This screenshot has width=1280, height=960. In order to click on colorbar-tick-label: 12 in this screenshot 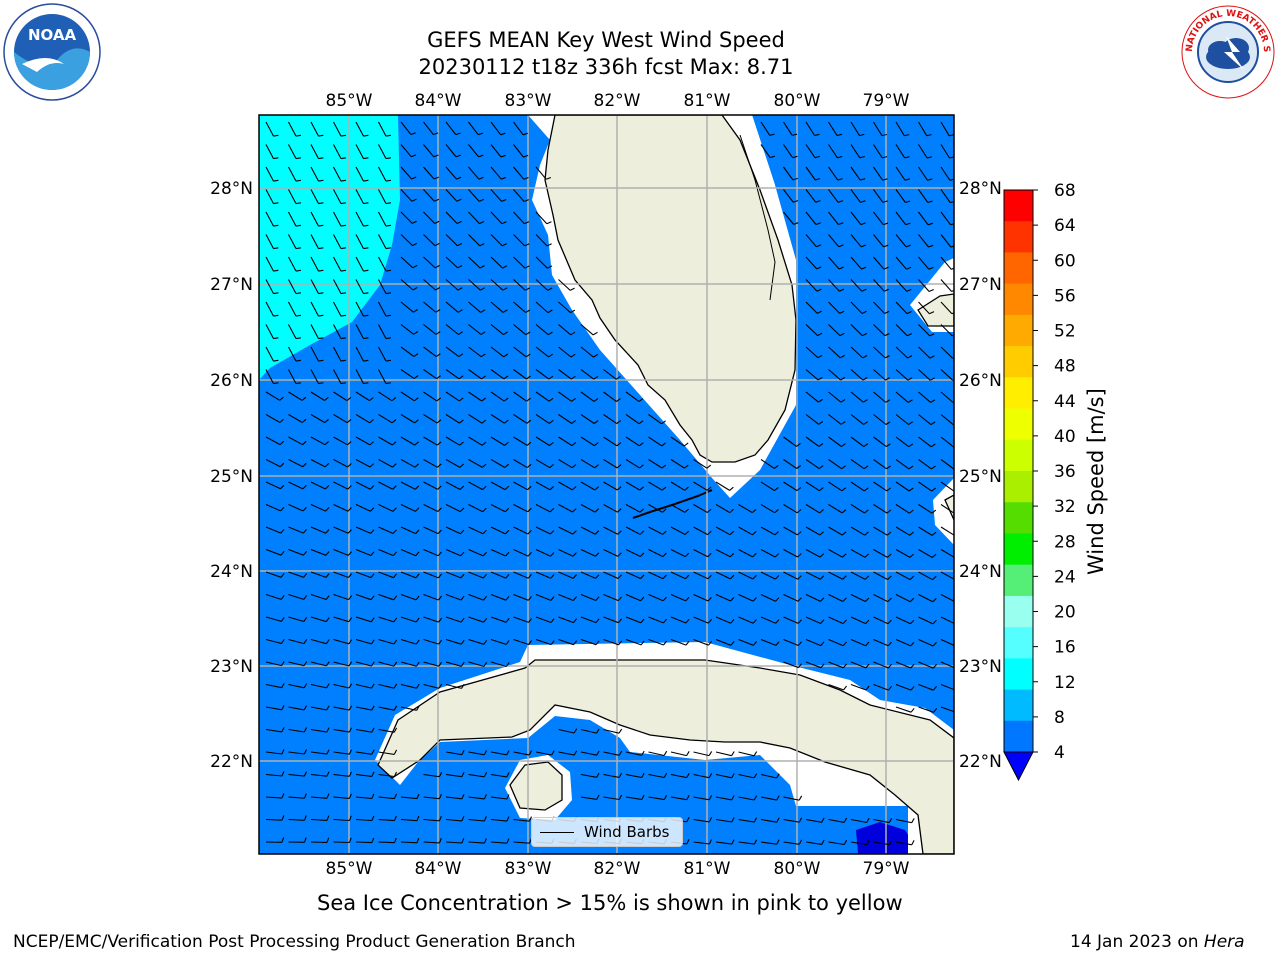, I will do `click(1065, 683)`.